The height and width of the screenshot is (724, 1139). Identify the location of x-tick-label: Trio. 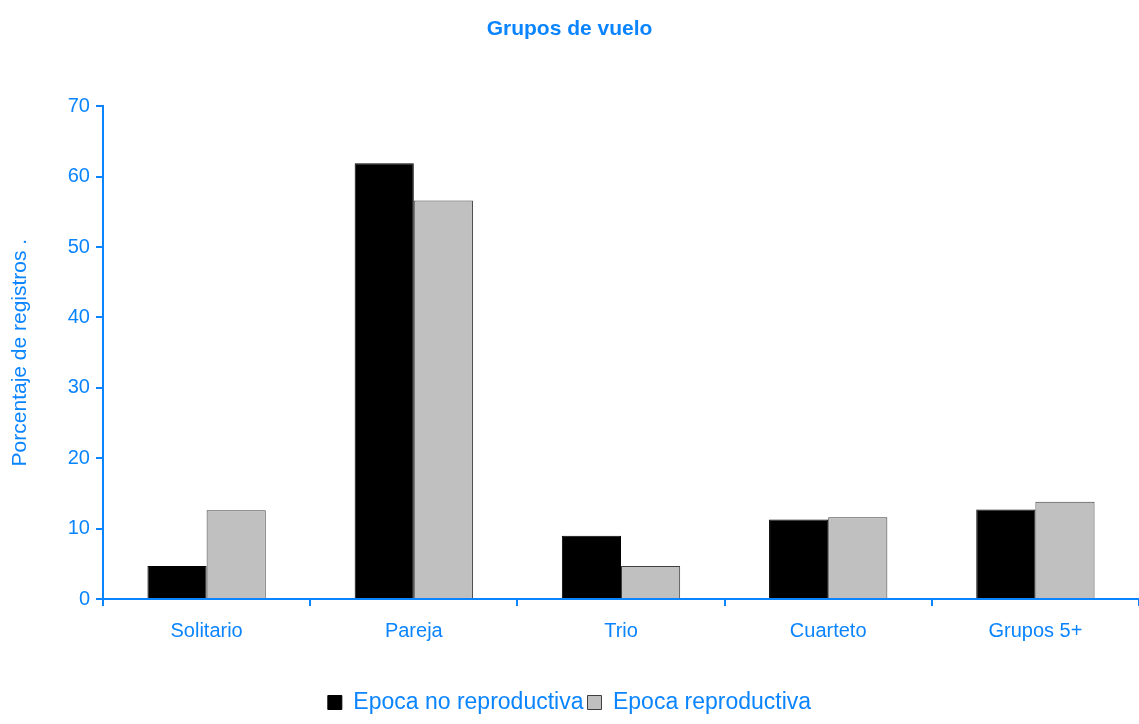
(621, 629).